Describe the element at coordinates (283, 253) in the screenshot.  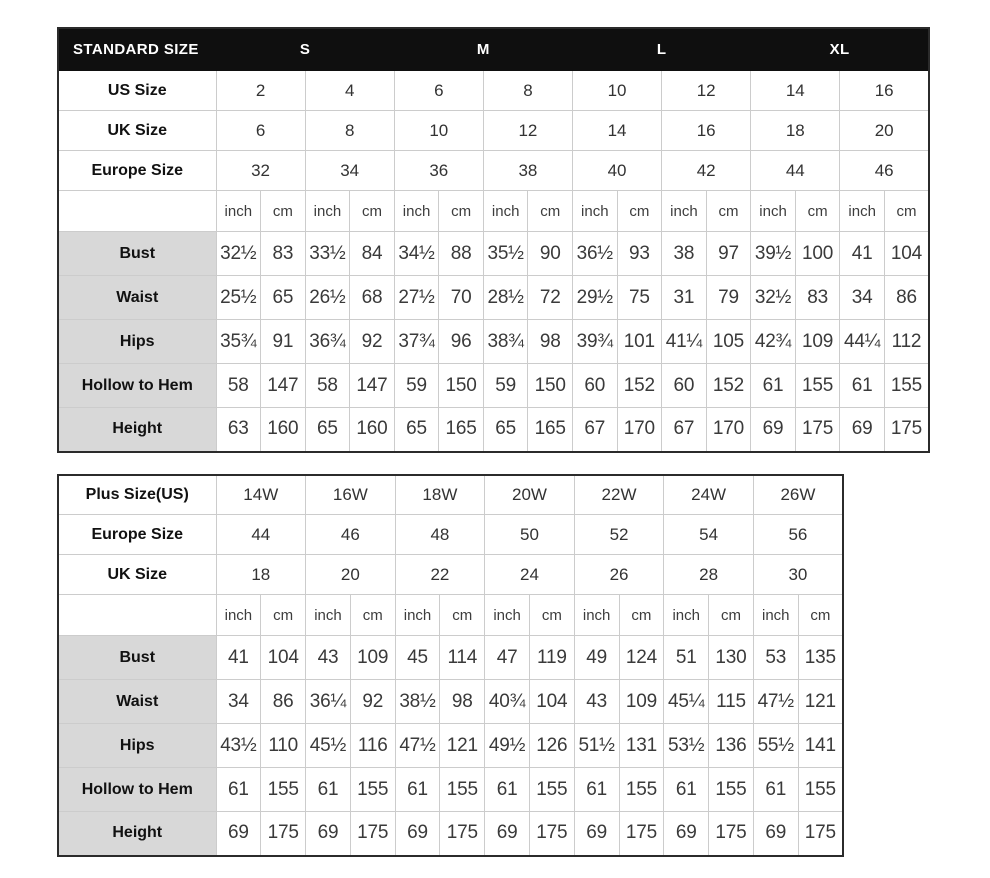
I see `measurement-value-cell: 83` at that location.